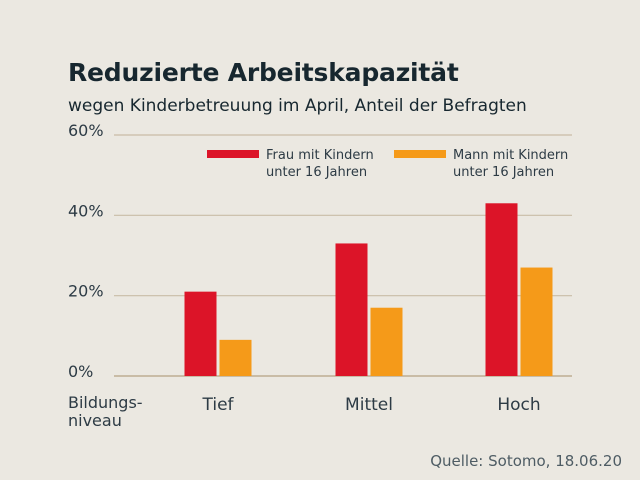 This screenshot has height=480, width=640. I want to click on y-tick-label-40: 40%, so click(86, 210).